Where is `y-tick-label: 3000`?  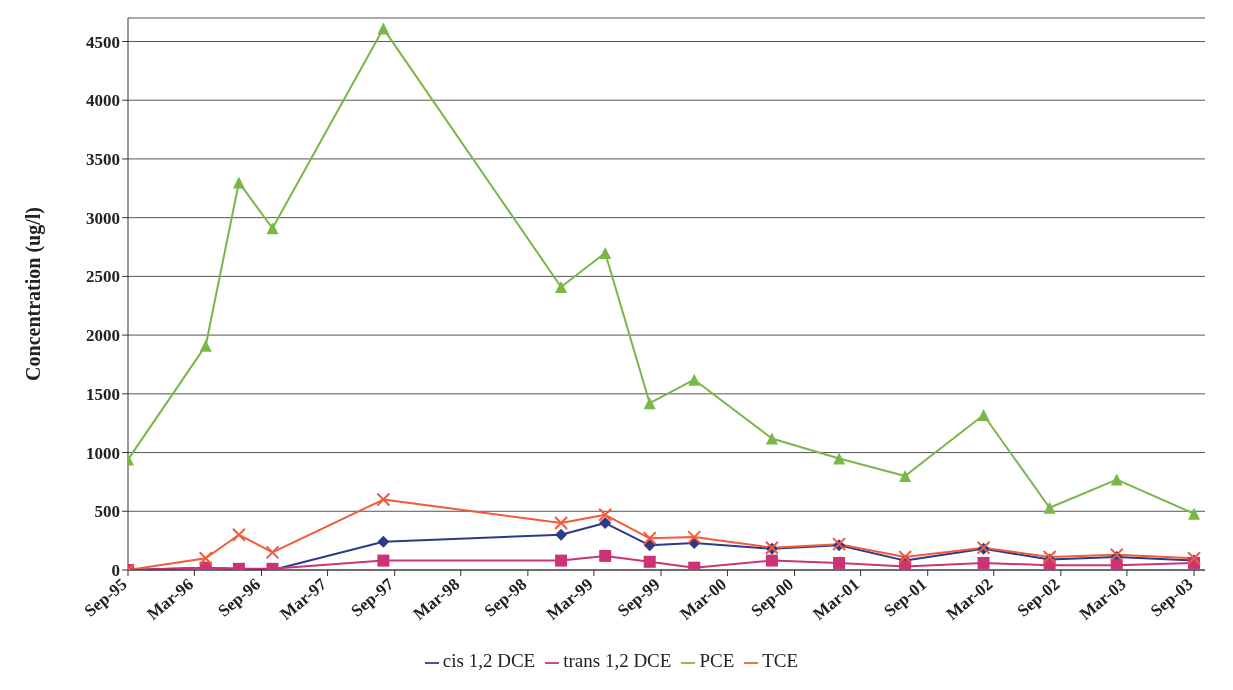
y-tick-label: 3000 is located at coordinates (103, 218).